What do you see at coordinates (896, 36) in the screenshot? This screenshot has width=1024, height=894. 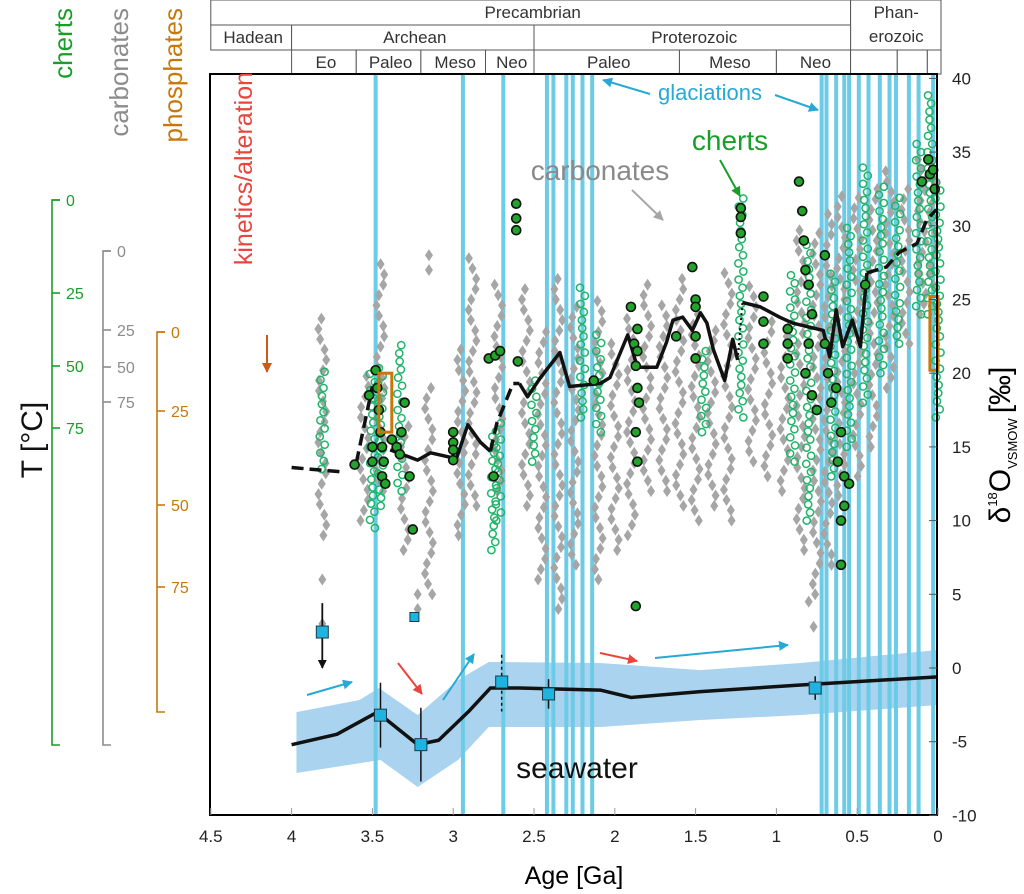 I see `timescale-label: erozoic` at bounding box center [896, 36].